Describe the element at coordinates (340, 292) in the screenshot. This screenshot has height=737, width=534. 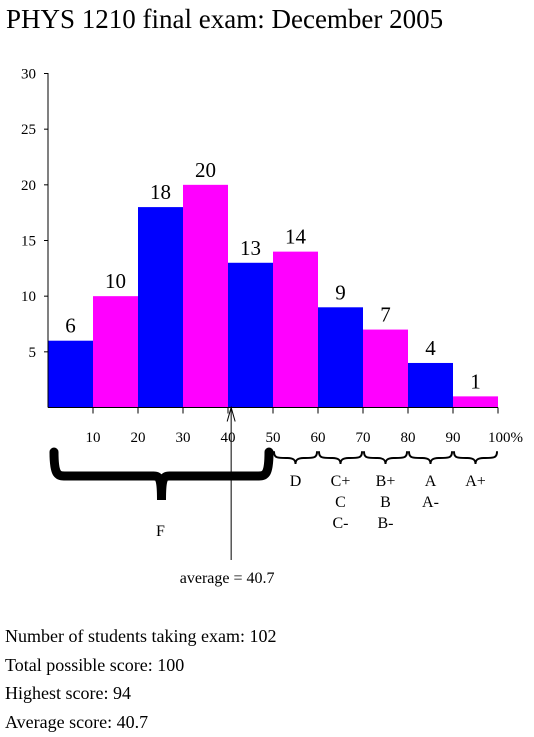
I see `bar-value-label-6: 9` at that location.